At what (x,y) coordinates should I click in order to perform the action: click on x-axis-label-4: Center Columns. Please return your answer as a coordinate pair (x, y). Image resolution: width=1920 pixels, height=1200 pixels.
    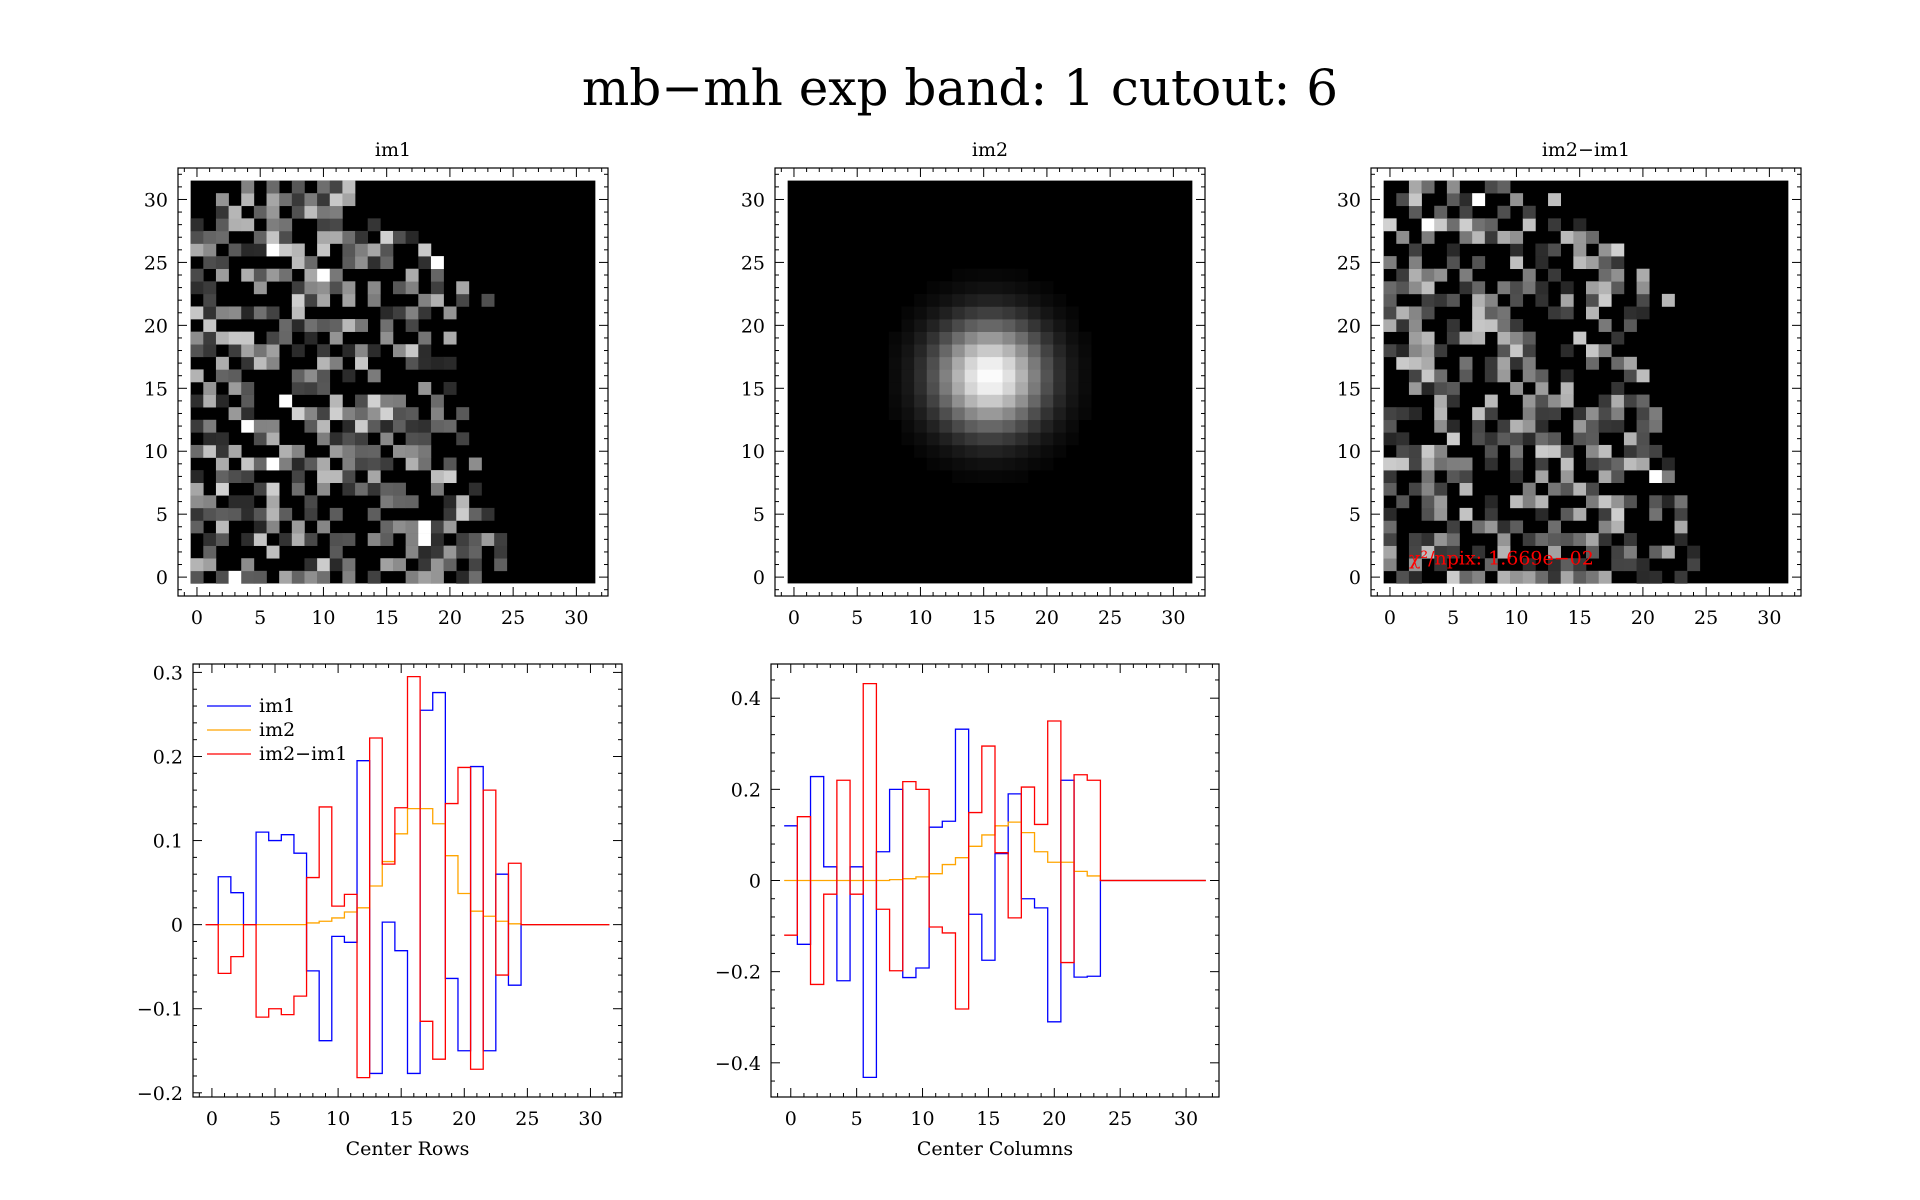
    Looking at the image, I should click on (995, 1149).